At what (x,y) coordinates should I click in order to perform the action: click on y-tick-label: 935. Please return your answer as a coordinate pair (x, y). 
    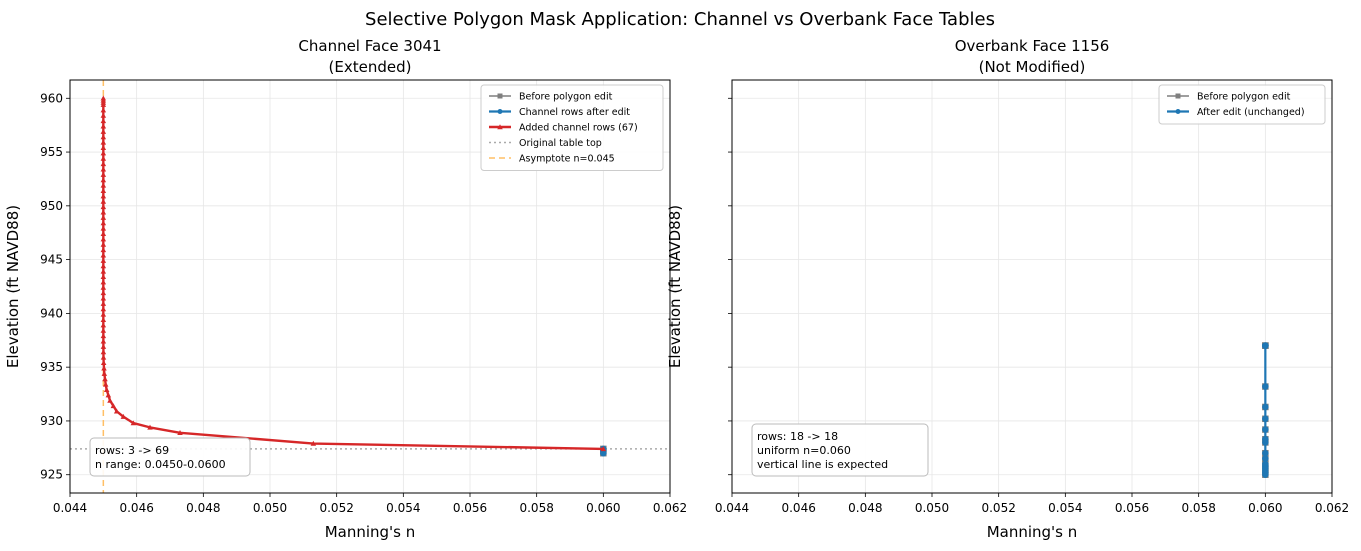
    Looking at the image, I should click on (51, 367).